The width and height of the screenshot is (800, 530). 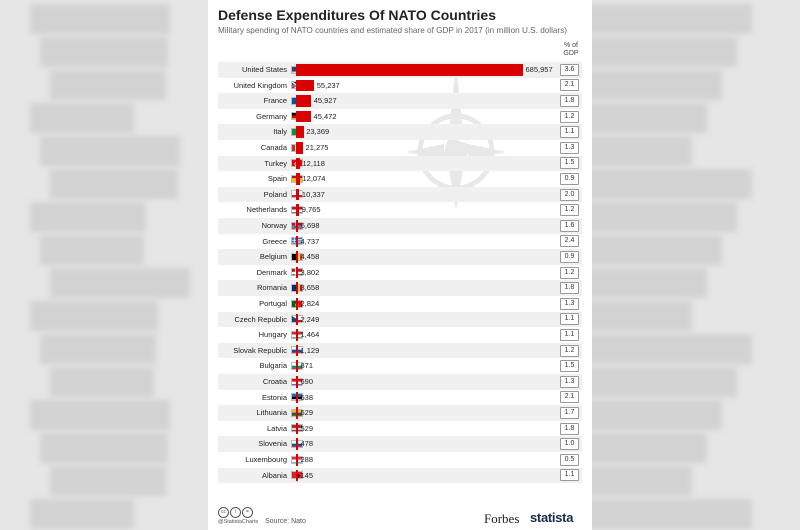 I want to click on gdp-share-badge: 1.6, so click(x=569, y=225).